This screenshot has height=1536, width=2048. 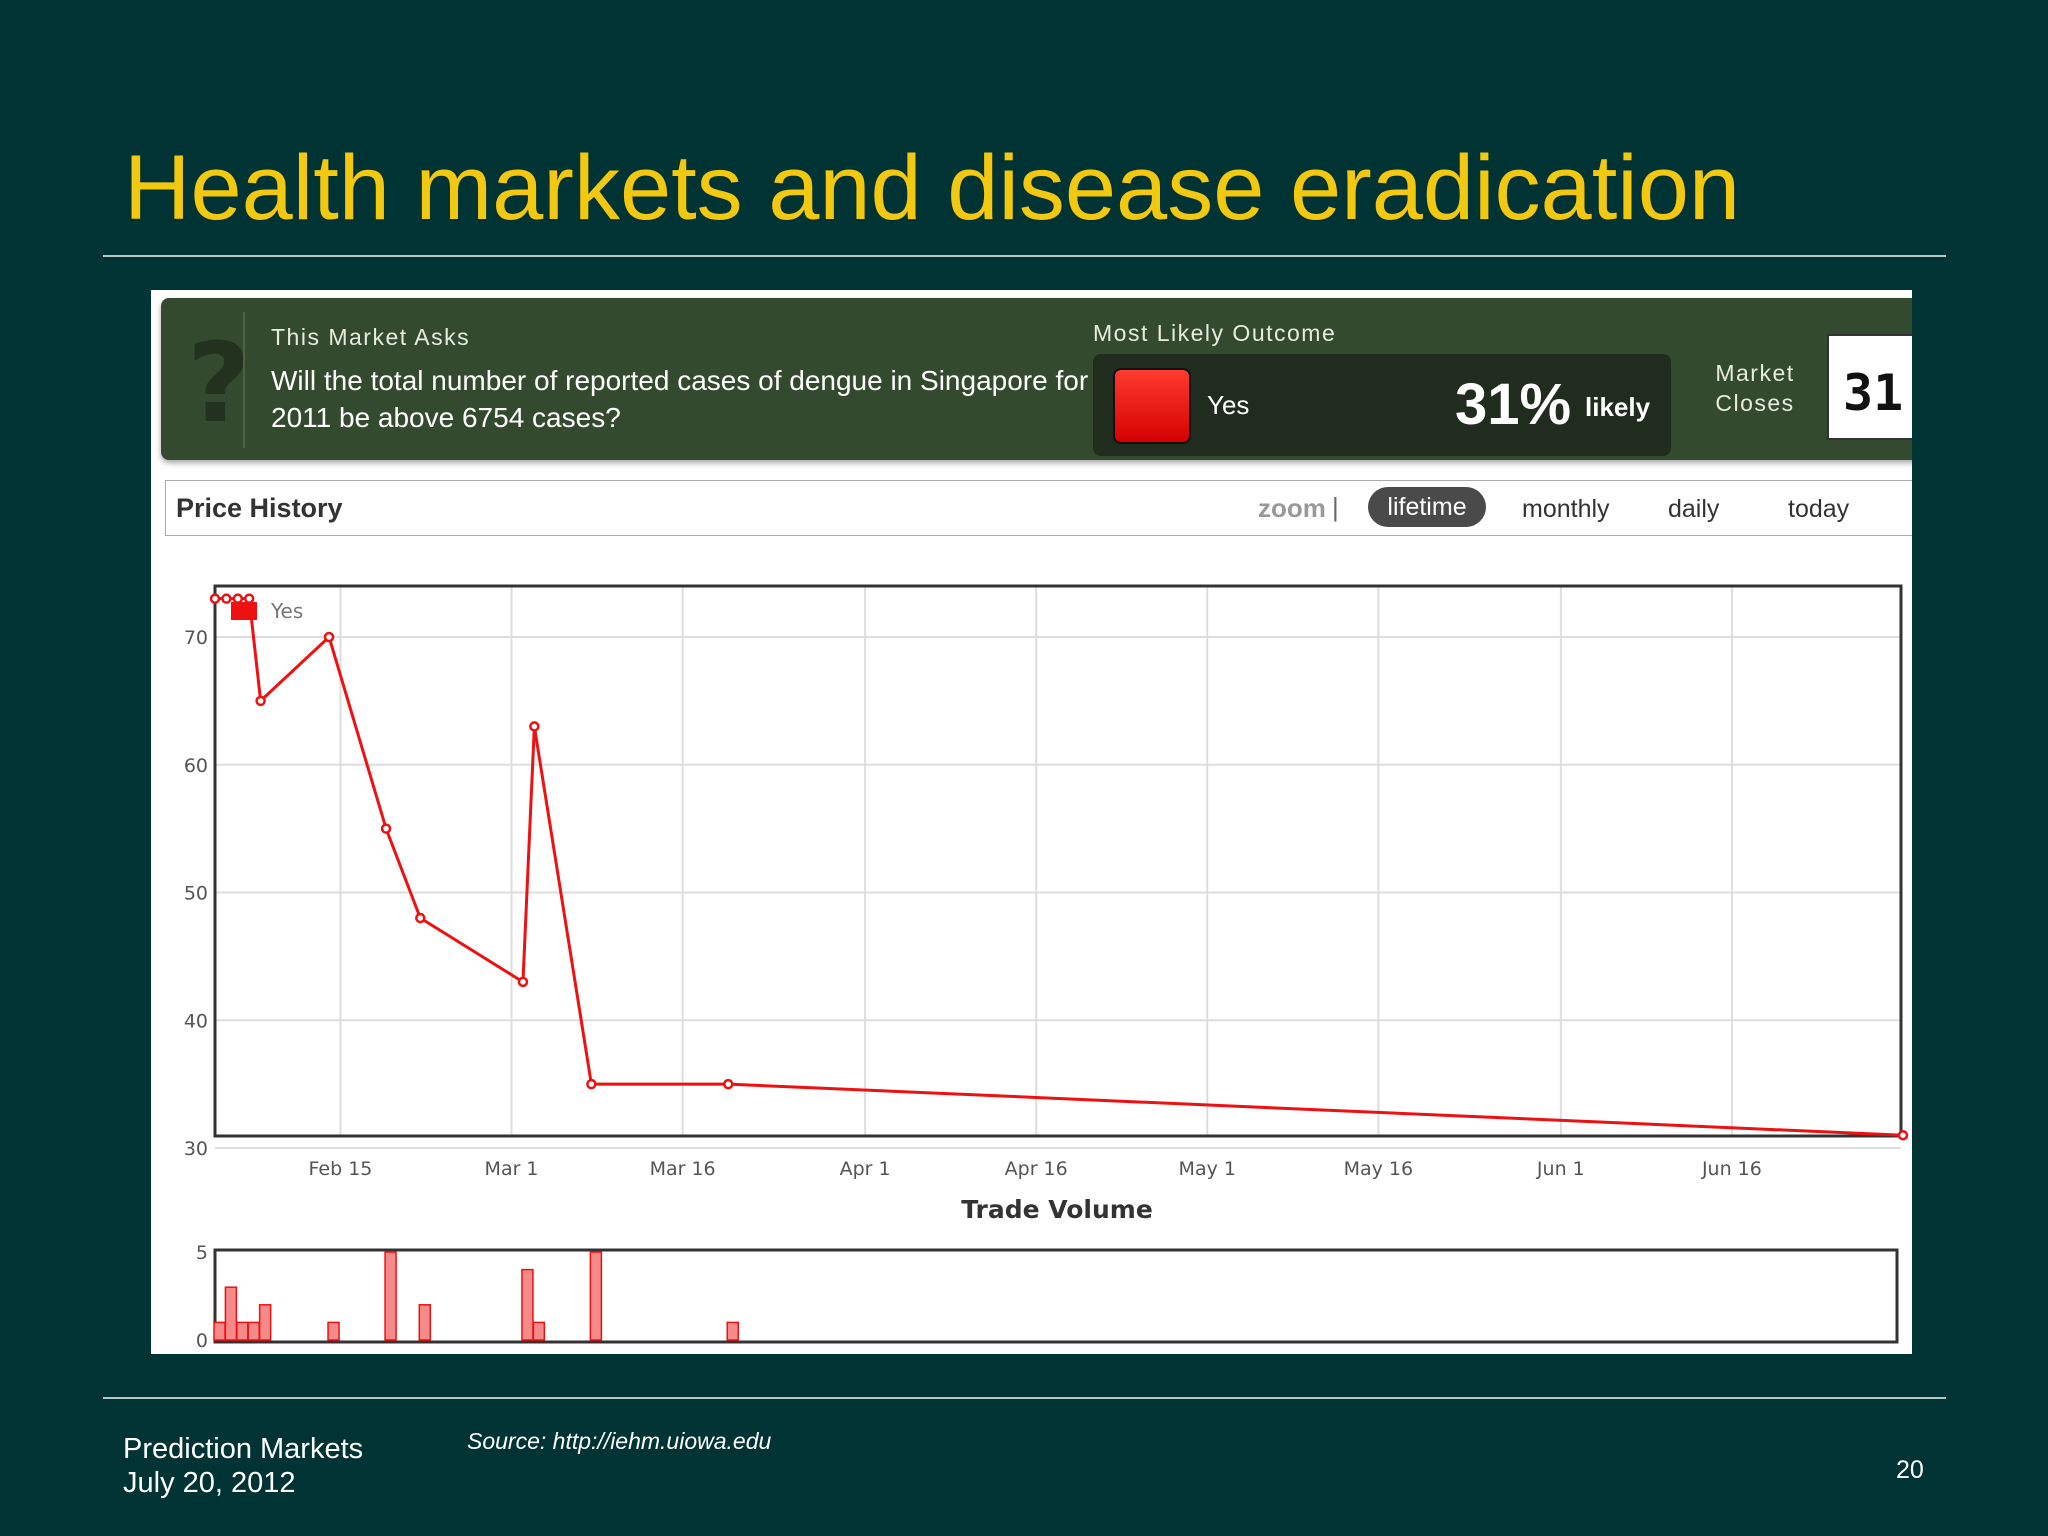 What do you see at coordinates (1566, 509) in the screenshot?
I see `zoom-monthly-button: monthly` at bounding box center [1566, 509].